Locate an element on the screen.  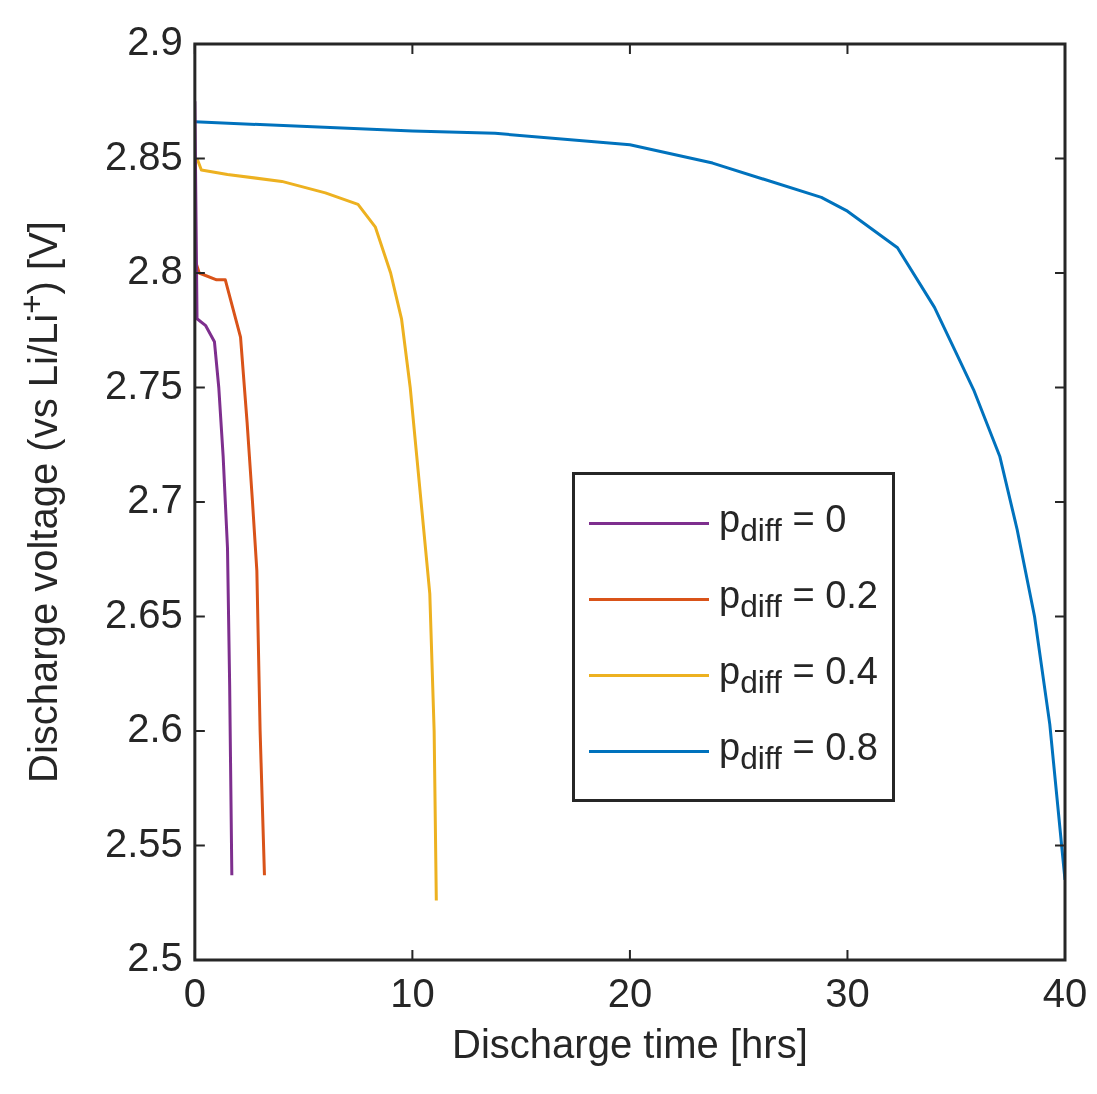
y-tick-label: 2.5 is located at coordinates (155, 957).